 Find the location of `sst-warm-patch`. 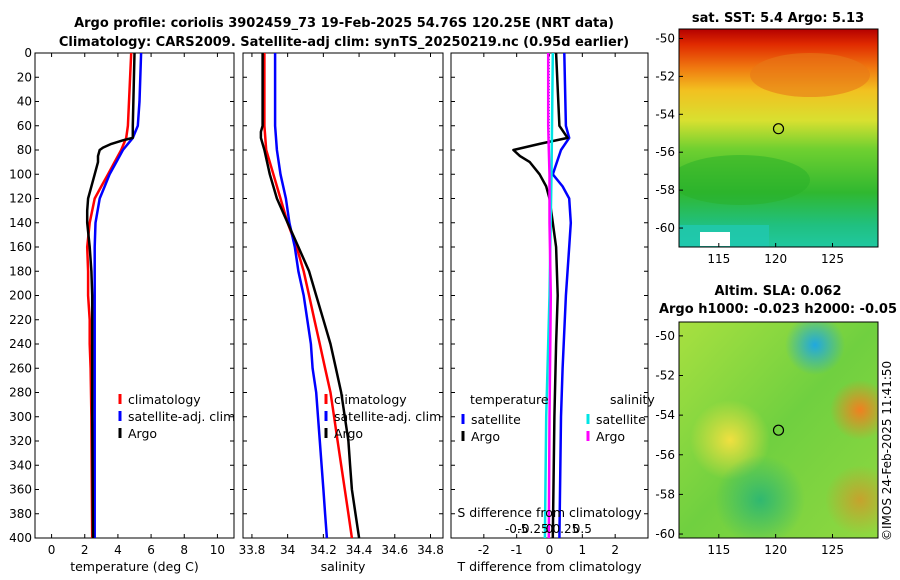

sst-warm-patch is located at coordinates (810, 75).